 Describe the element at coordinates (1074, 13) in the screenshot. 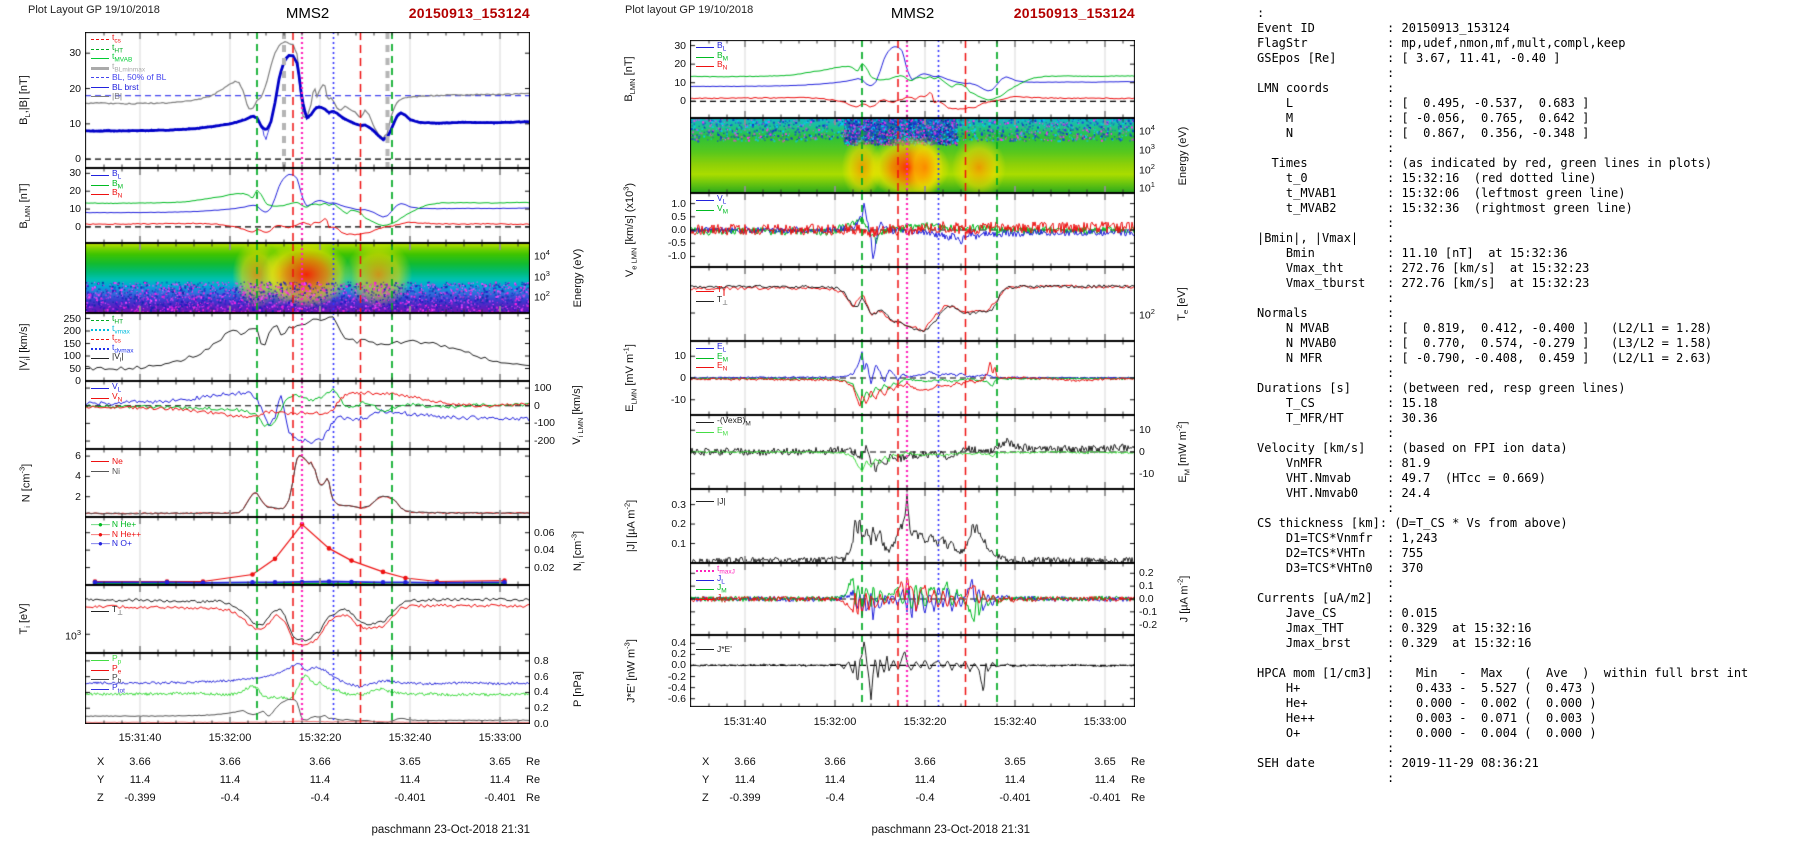

I see `middle-event-id: 20150913_153124` at that location.